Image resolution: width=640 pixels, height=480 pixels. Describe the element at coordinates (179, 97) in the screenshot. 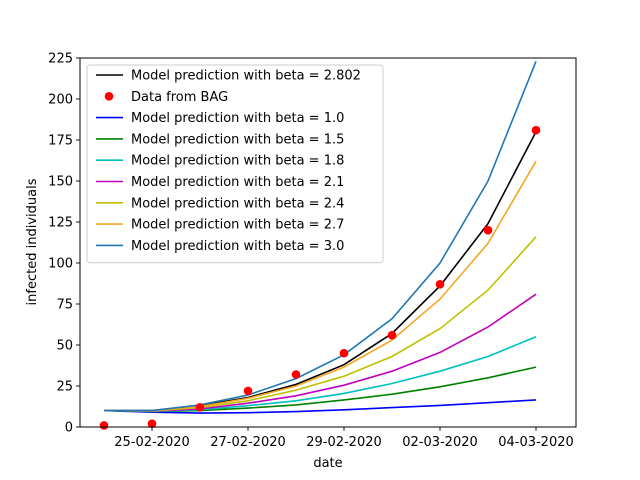

I see `legend-entry-label: Data from BAG` at that location.